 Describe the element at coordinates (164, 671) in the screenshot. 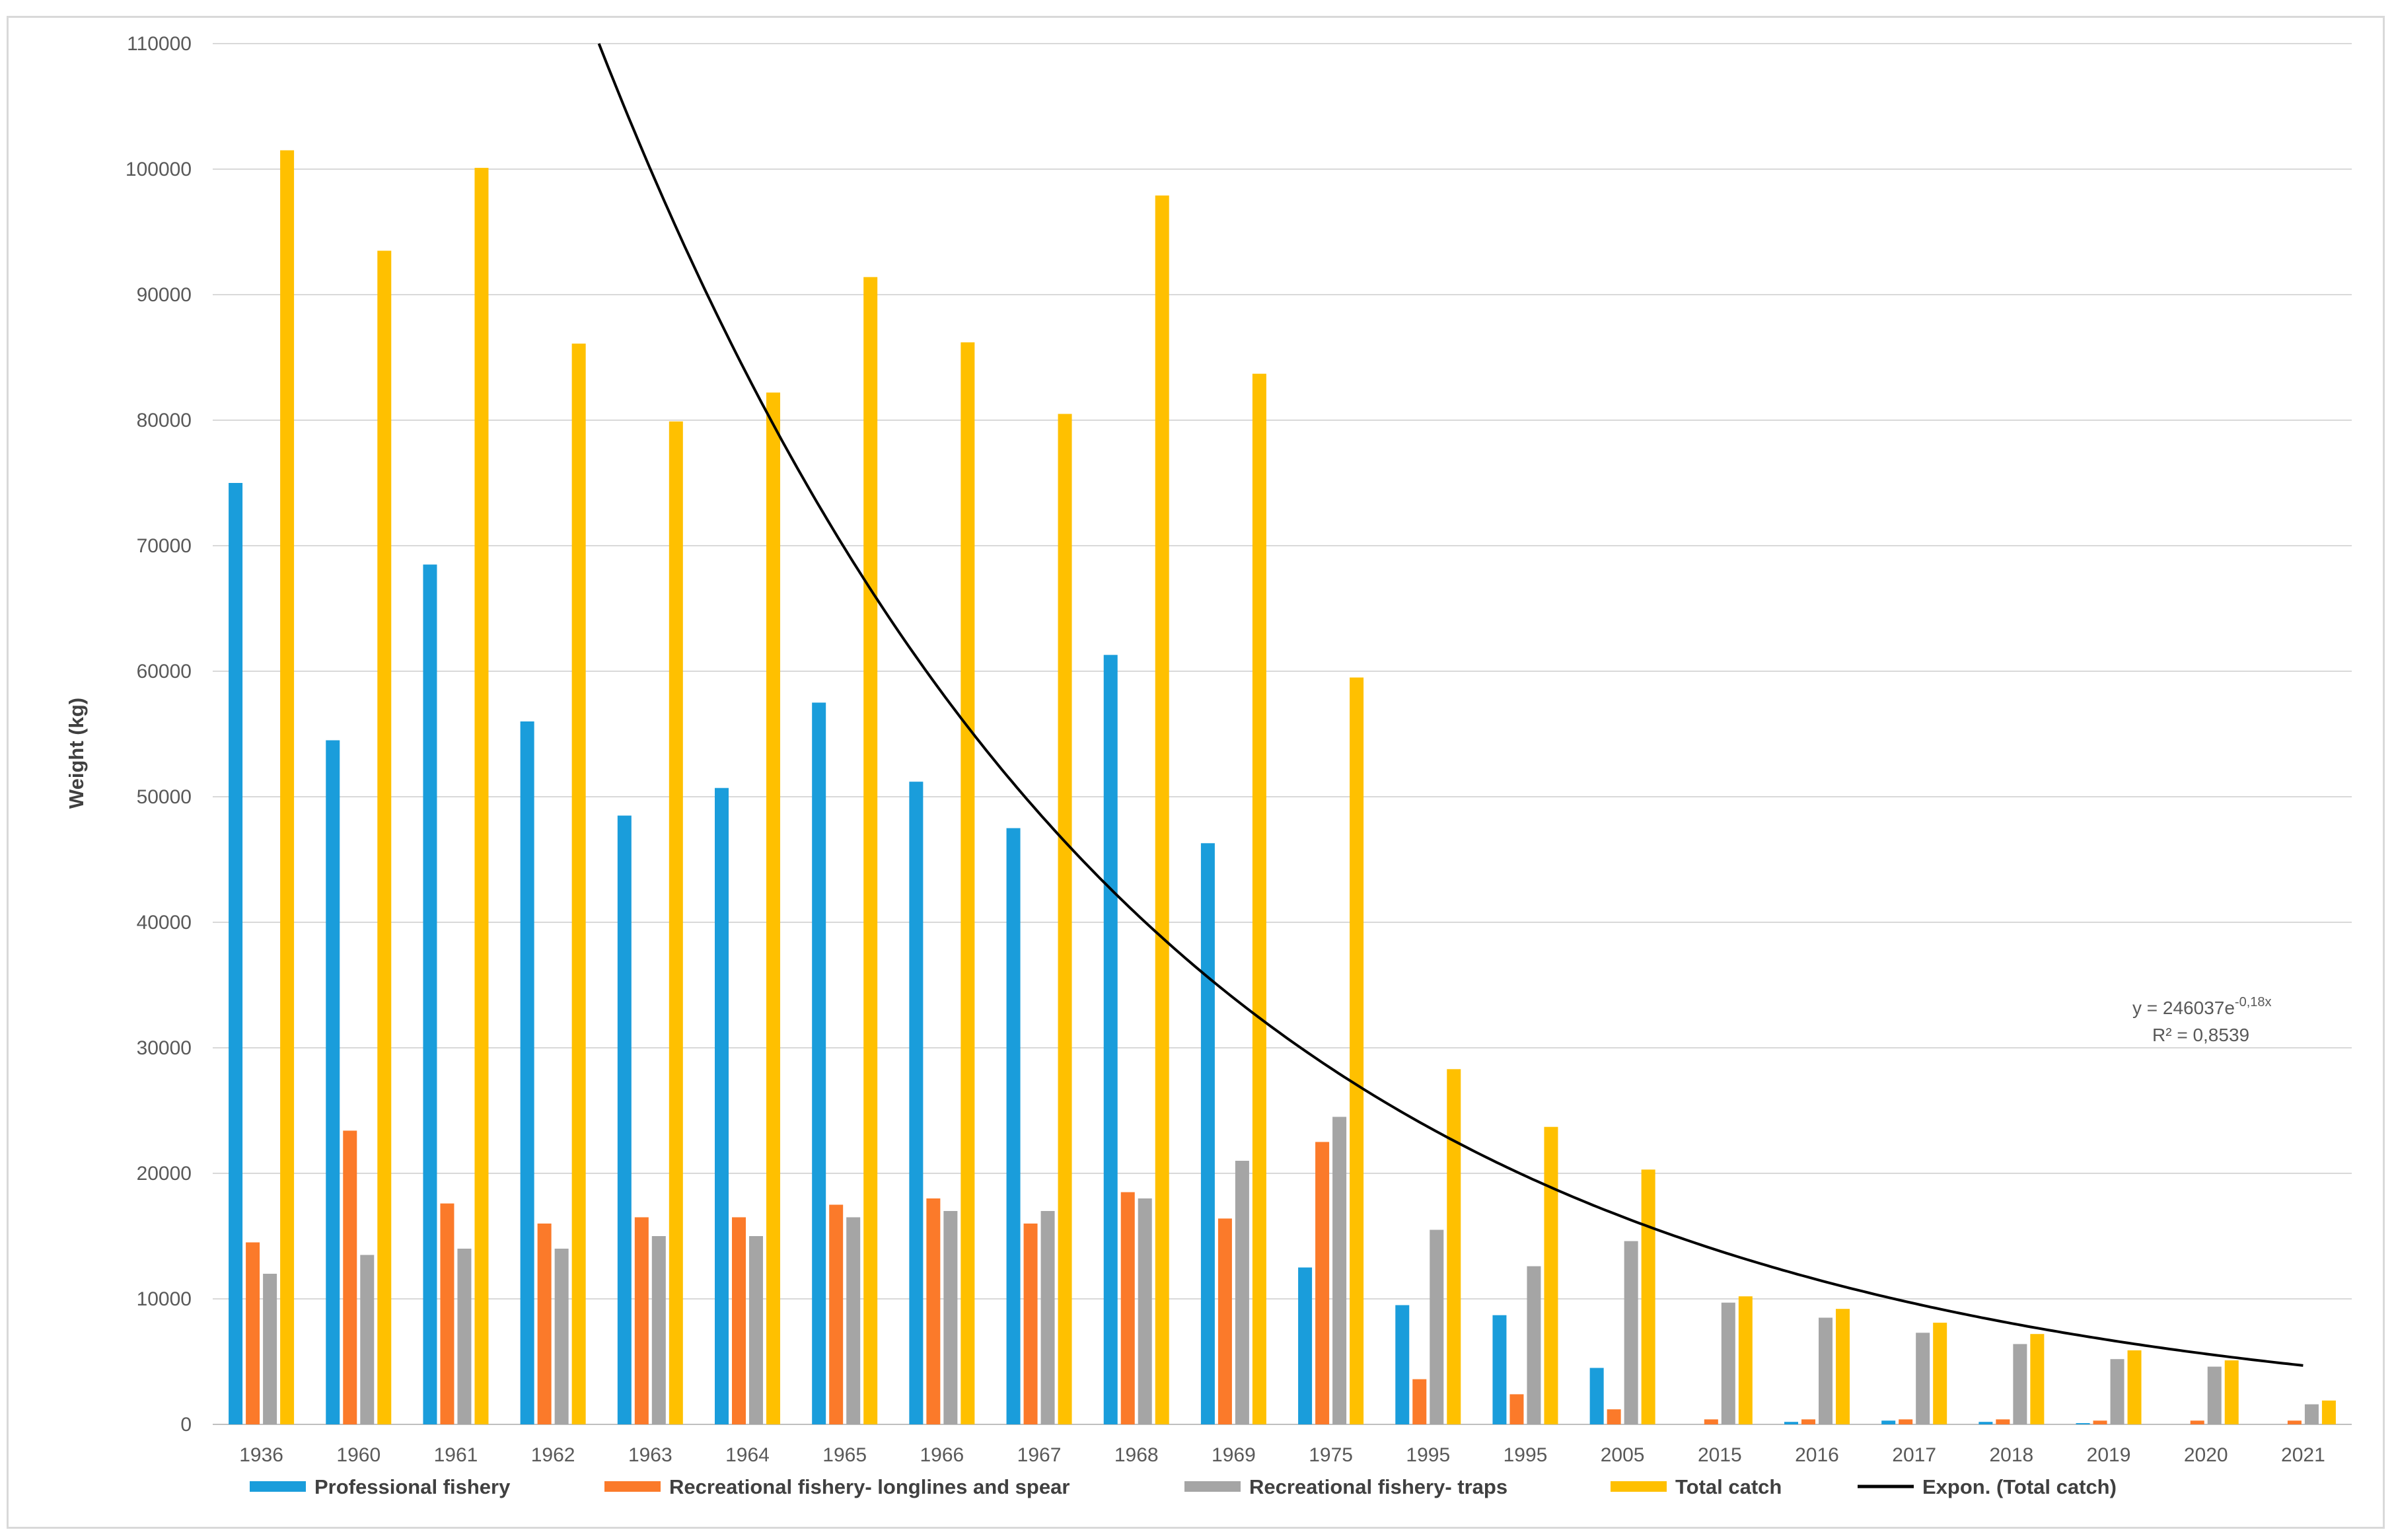

I see `y-tick-label: 60000` at that location.